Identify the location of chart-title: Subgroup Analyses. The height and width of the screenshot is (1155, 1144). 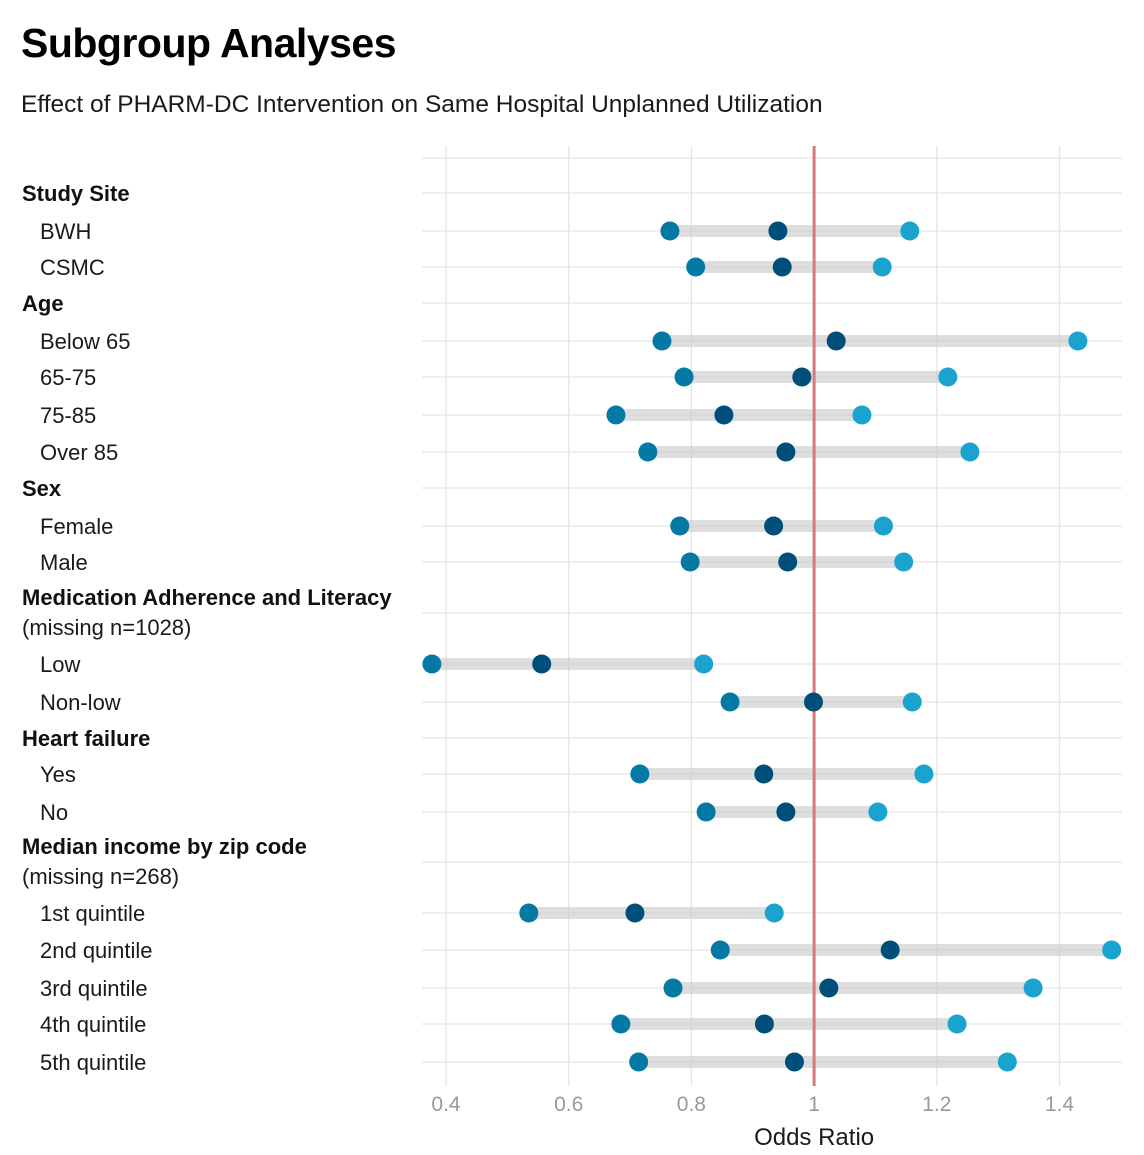
(209, 43).